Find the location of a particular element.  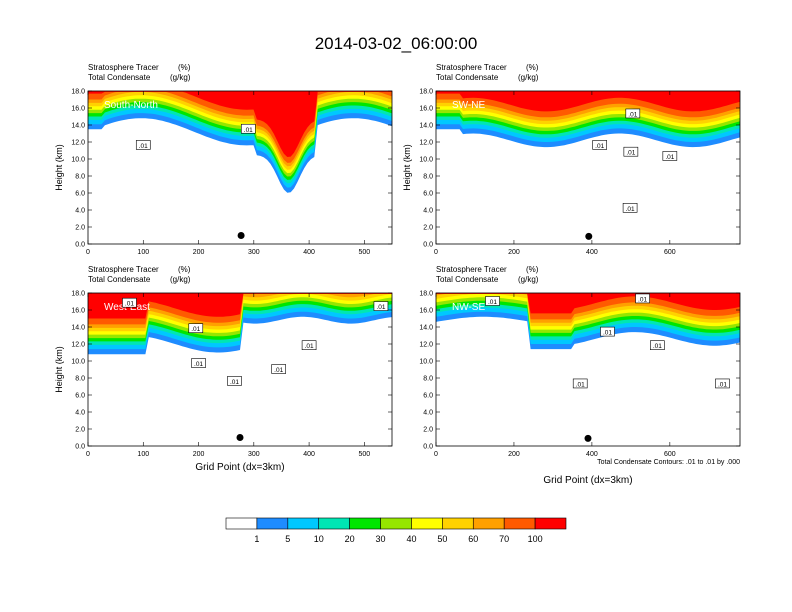

colorbar-label: 1 is located at coordinates (256, 539).